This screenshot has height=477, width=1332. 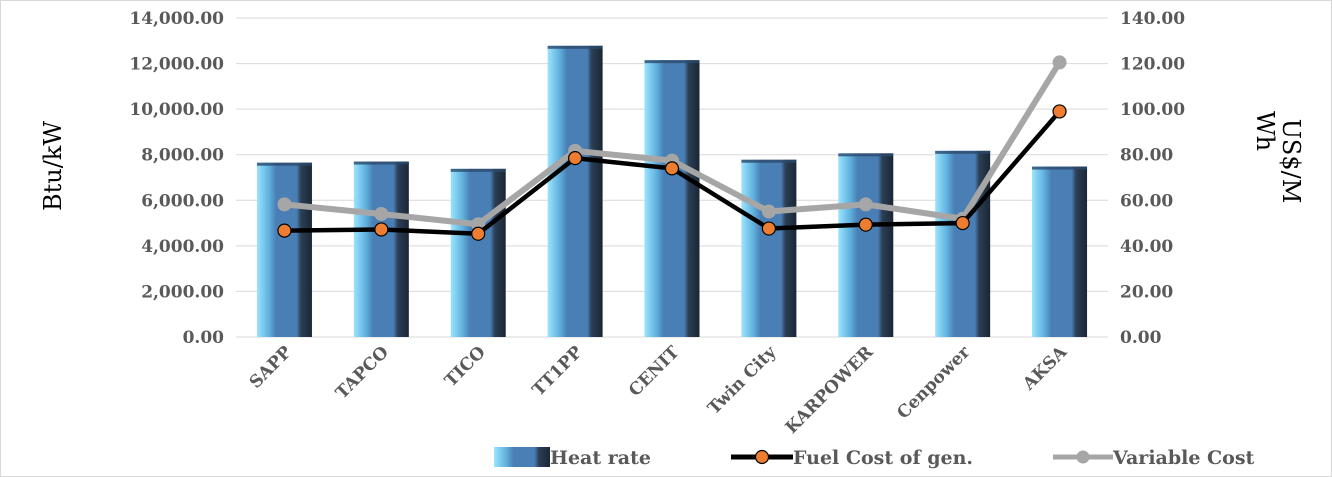 I want to click on left-tick-label: 12,000.00, so click(x=176, y=65).